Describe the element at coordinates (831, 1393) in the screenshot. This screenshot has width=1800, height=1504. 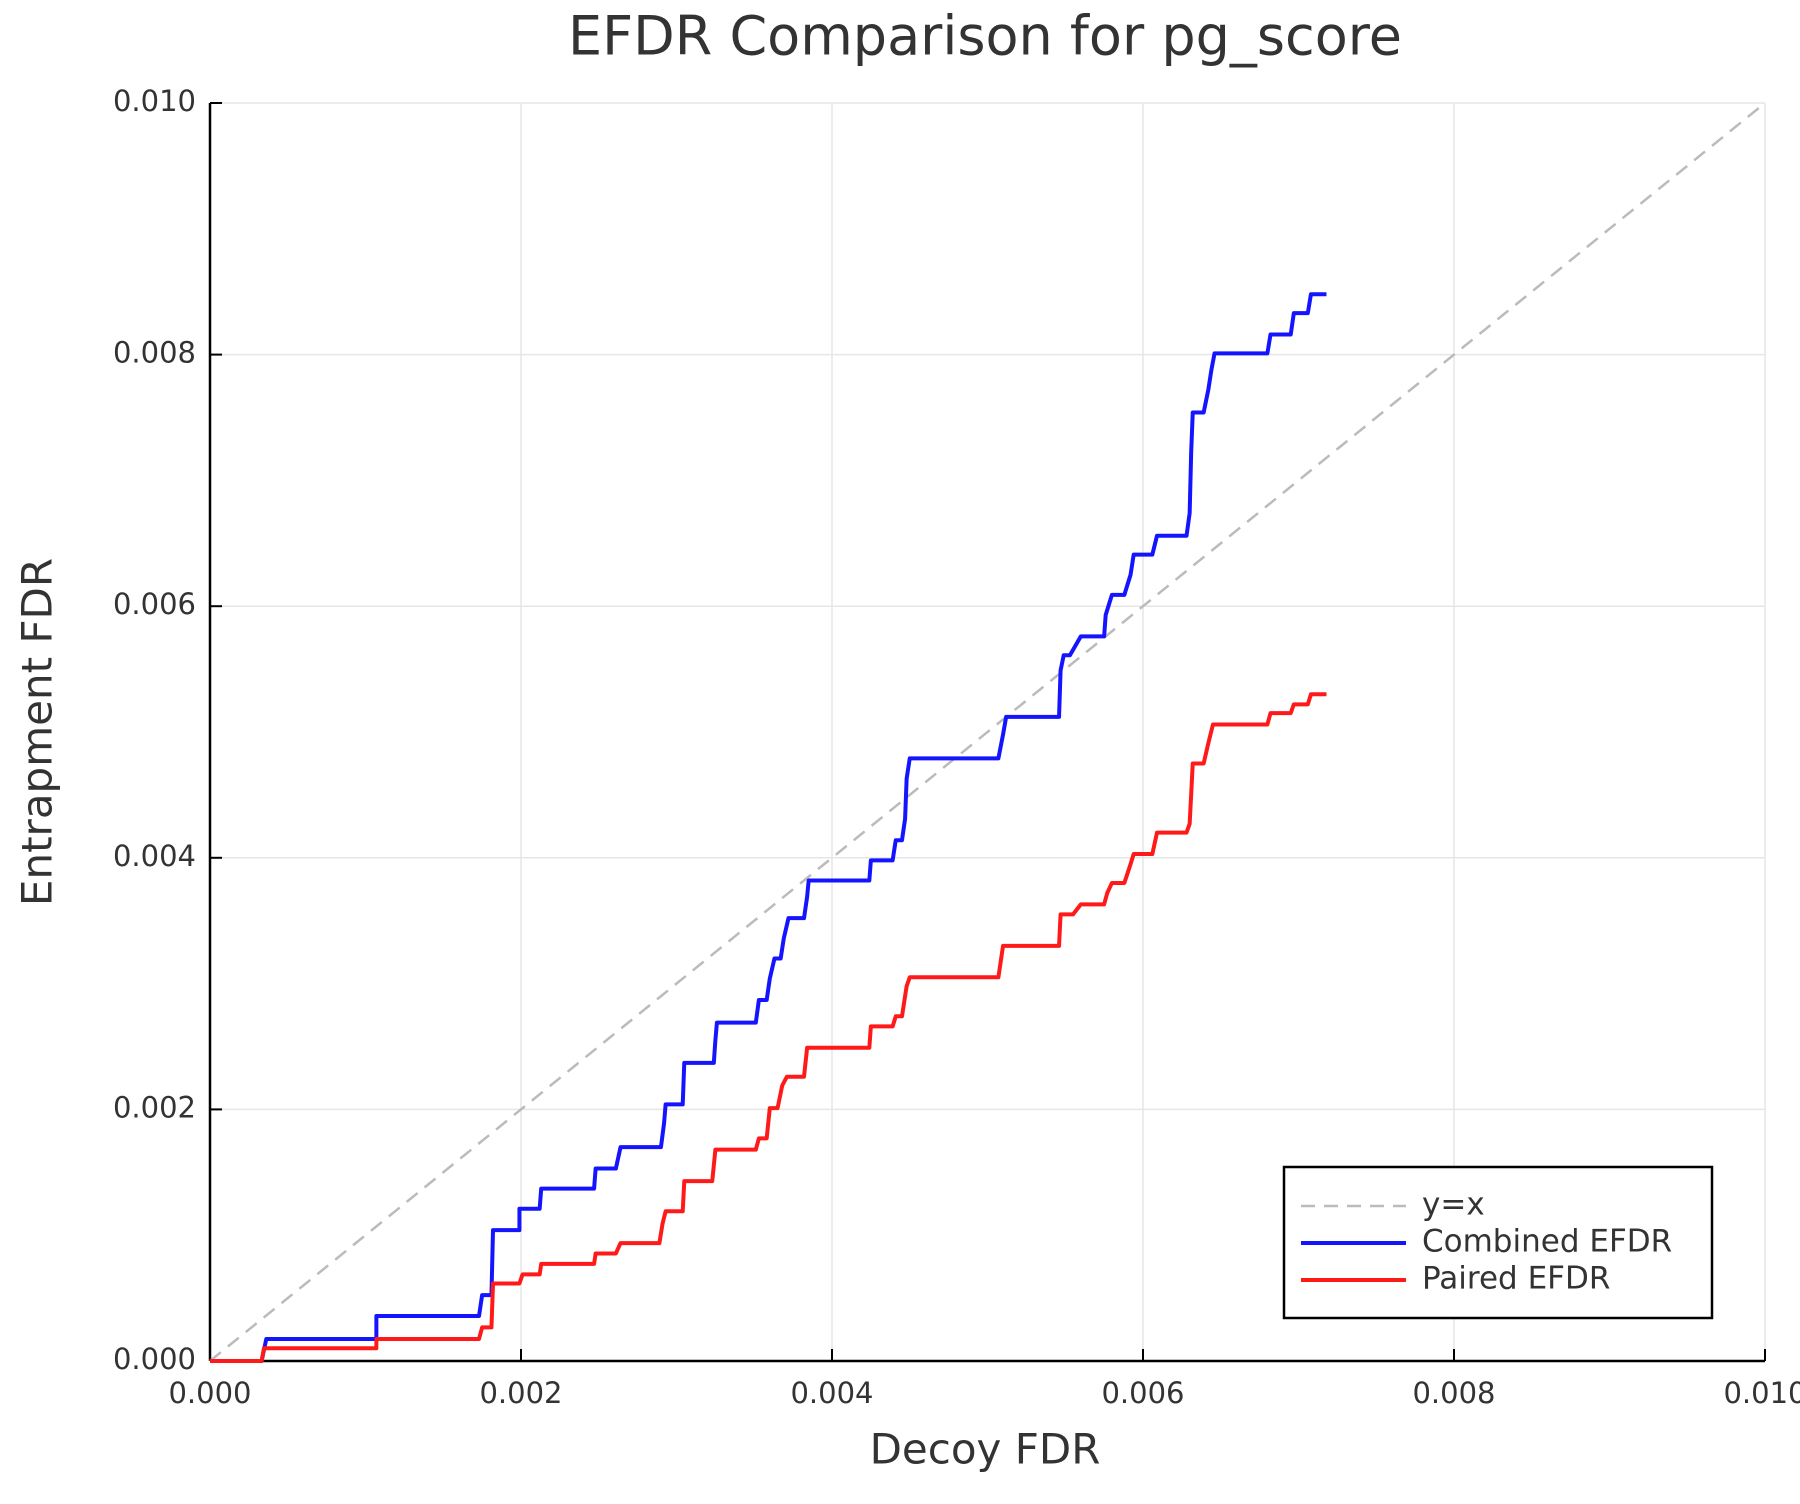
I see `x-tick-label: 0.004` at that location.